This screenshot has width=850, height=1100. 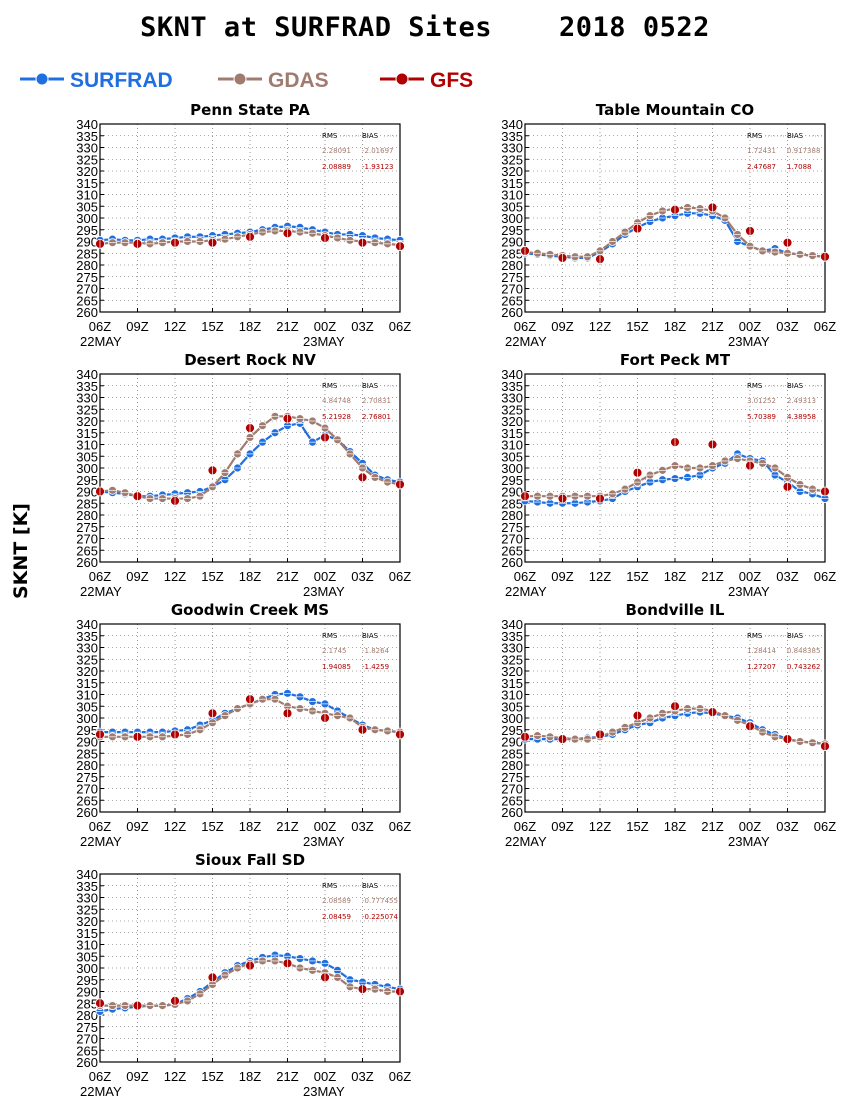 What do you see at coordinates (250, 457) in the screenshot?
I see `series-gdas` at bounding box center [250, 457].